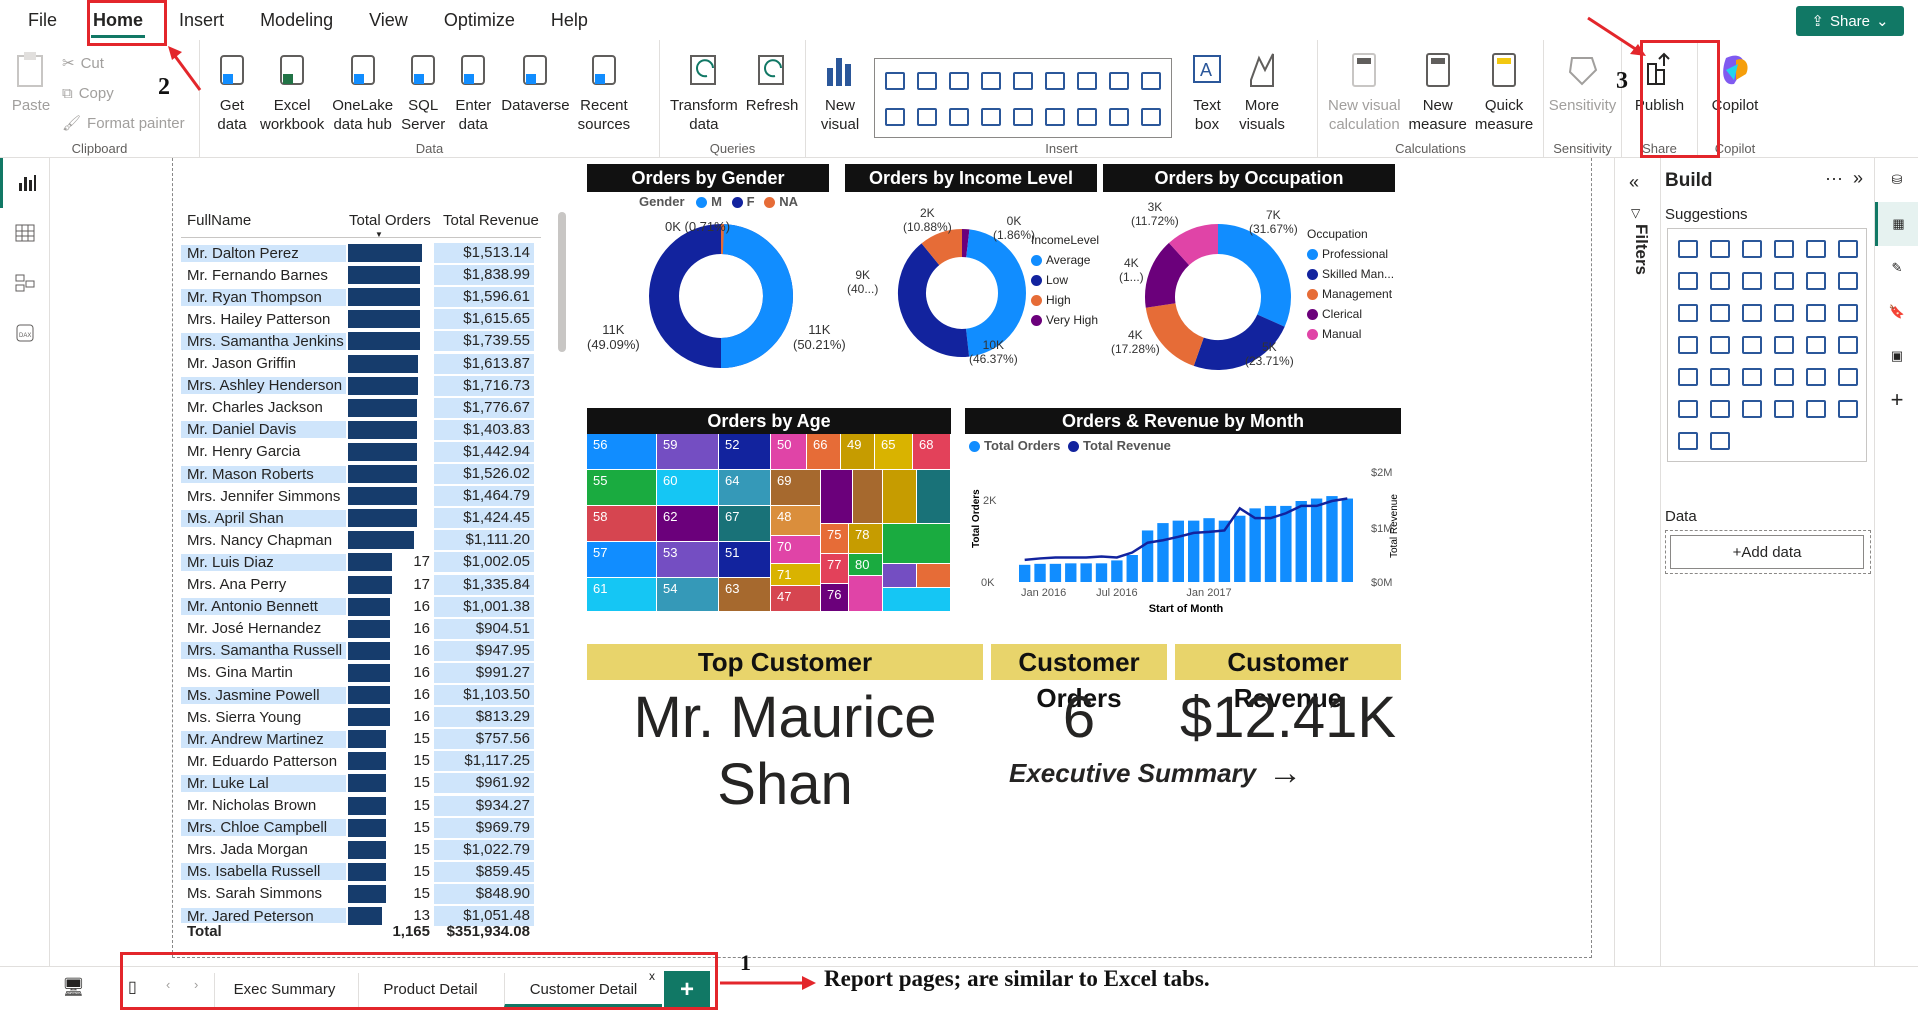 The image size is (1918, 1012). What do you see at coordinates (687, 559) in the screenshot?
I see `treemap-cell: 53` at bounding box center [687, 559].